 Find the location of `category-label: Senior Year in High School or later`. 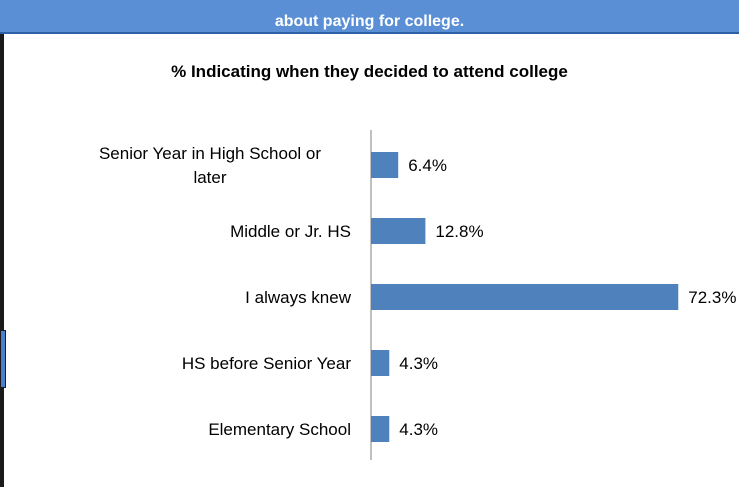

category-label: Senior Year in High School or later is located at coordinates (210, 165).